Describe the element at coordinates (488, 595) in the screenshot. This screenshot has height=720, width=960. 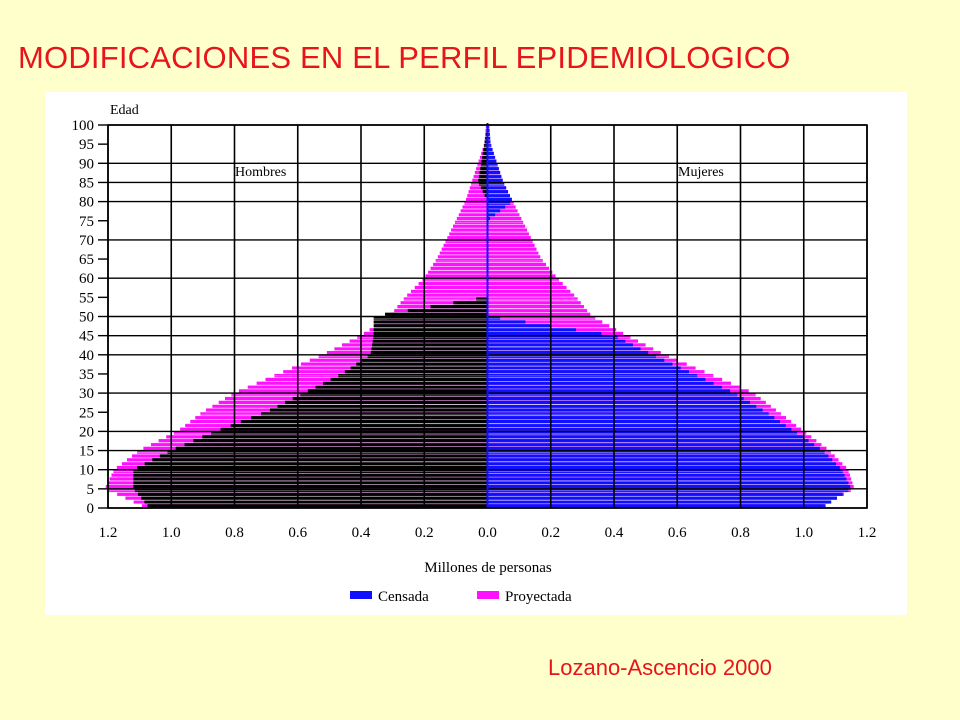
I see `legend-swatch-proyectada` at that location.